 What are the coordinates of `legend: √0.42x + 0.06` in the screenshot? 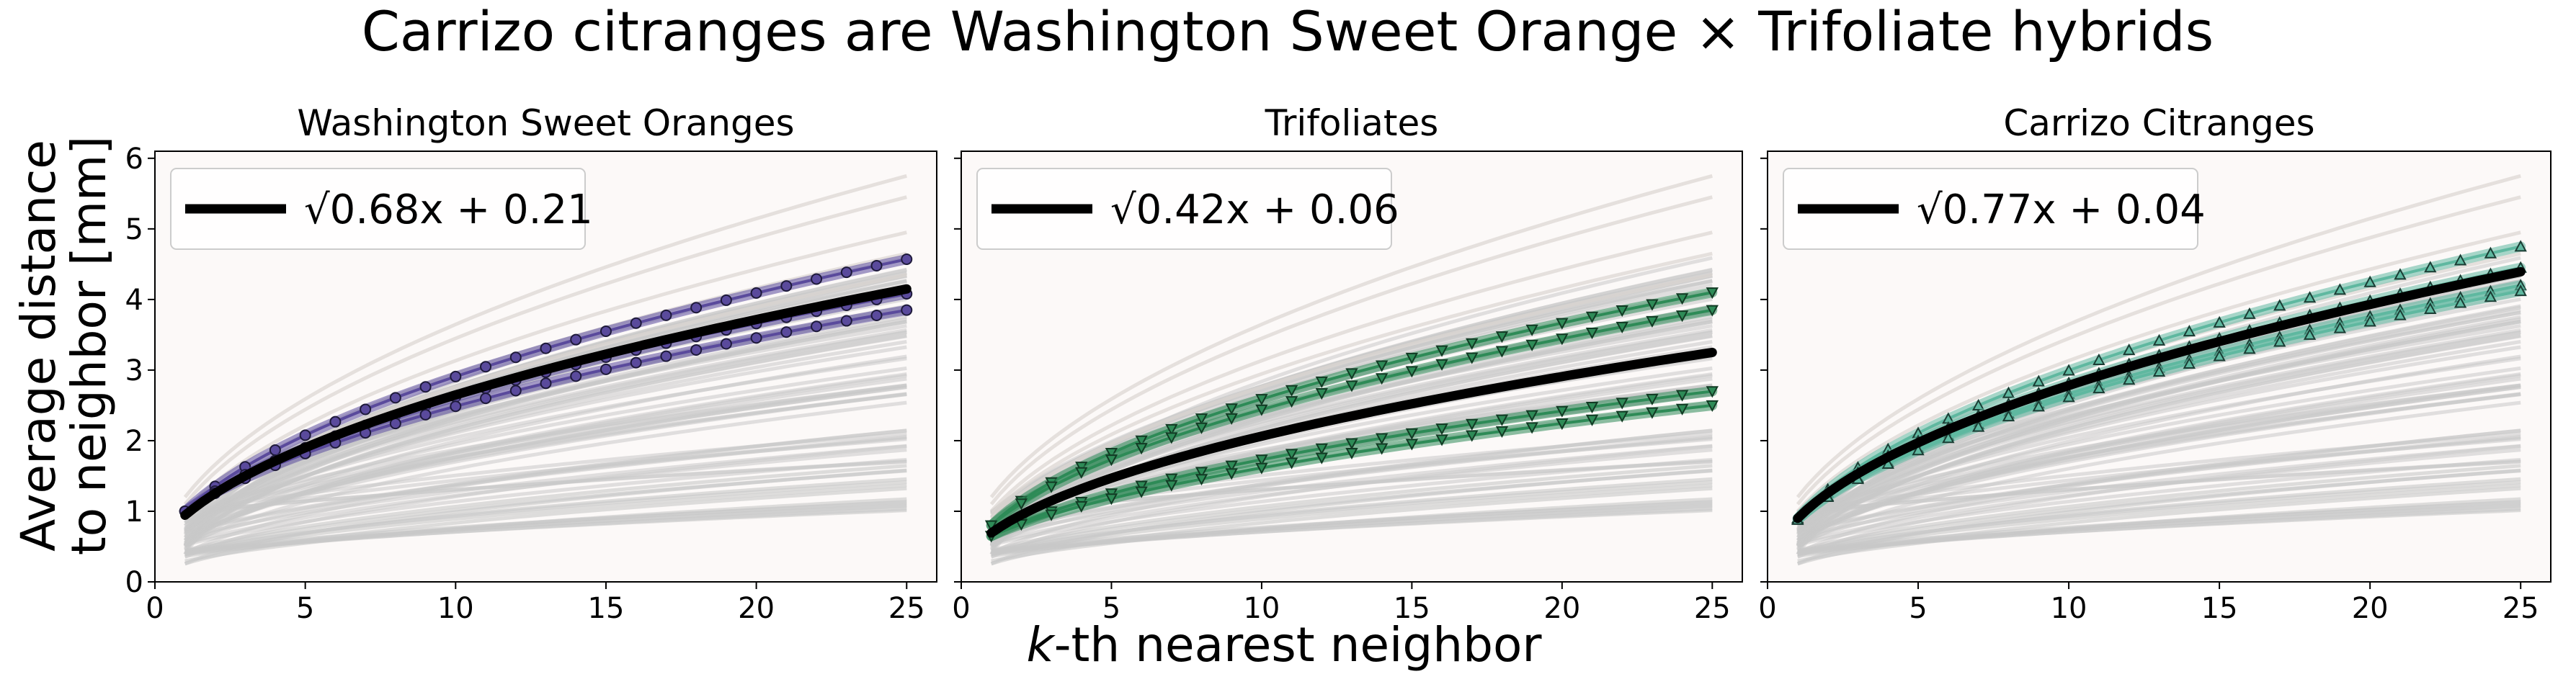 It's located at (1187, 209).